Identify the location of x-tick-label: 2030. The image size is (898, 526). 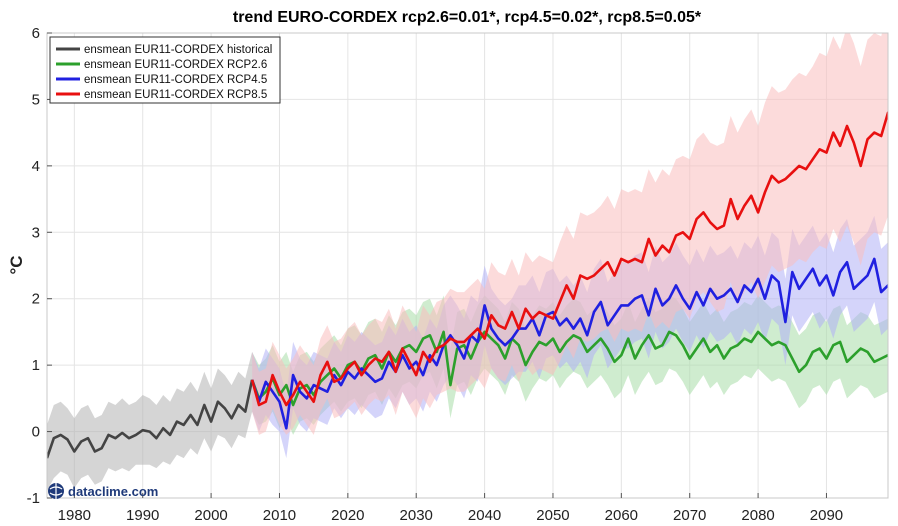
(416, 515).